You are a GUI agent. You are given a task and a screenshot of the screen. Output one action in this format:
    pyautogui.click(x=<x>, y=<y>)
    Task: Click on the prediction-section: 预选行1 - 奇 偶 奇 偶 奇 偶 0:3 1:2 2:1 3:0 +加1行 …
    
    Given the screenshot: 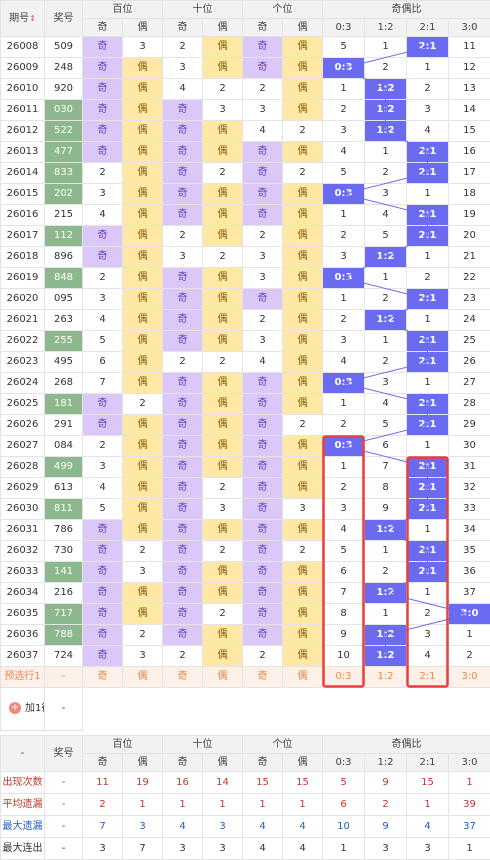 What is the action you would take?
    pyautogui.click(x=245, y=701)
    